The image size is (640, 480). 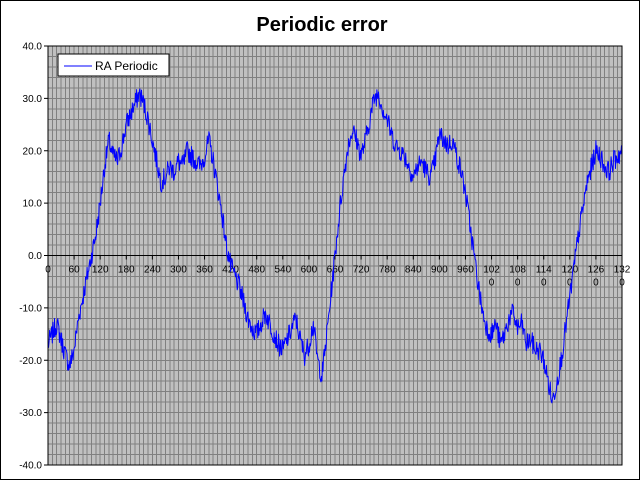 I want to click on x-tick-label: 120, so click(x=100, y=270).